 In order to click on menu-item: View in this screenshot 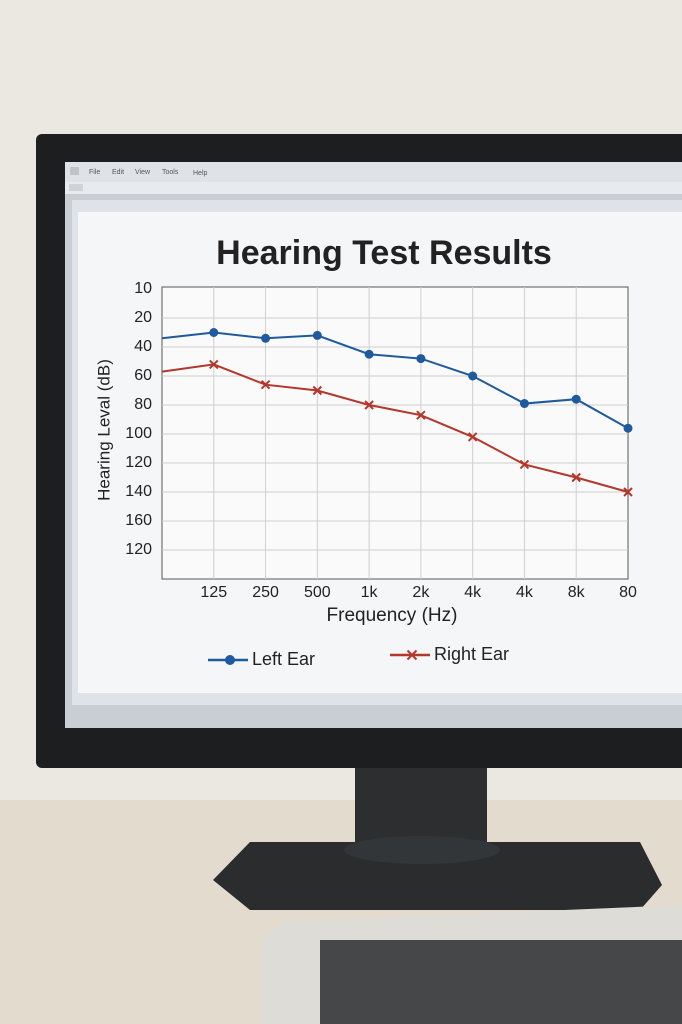, I will do `click(143, 172)`.